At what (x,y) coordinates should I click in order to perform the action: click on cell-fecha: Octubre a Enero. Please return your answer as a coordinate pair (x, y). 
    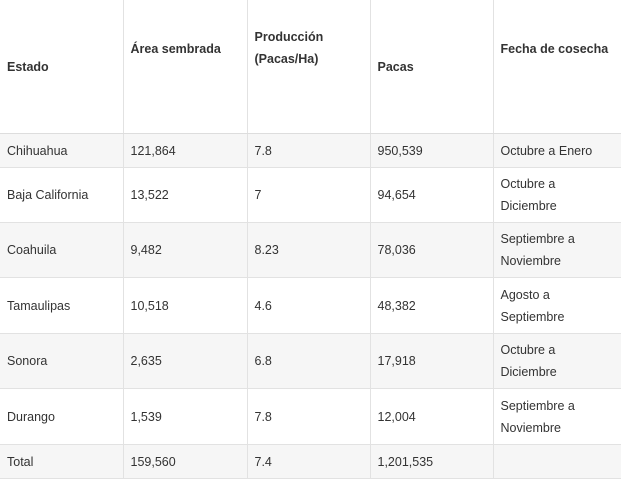
    Looking at the image, I should click on (557, 150).